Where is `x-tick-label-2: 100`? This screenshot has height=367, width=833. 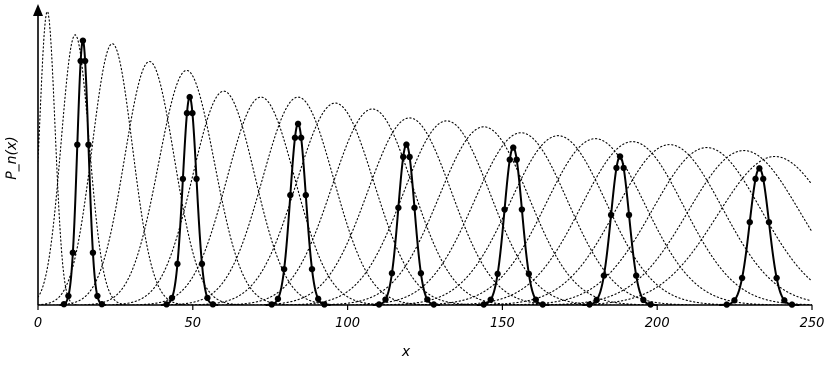
x-tick-label-2: 100 is located at coordinates (347, 323).